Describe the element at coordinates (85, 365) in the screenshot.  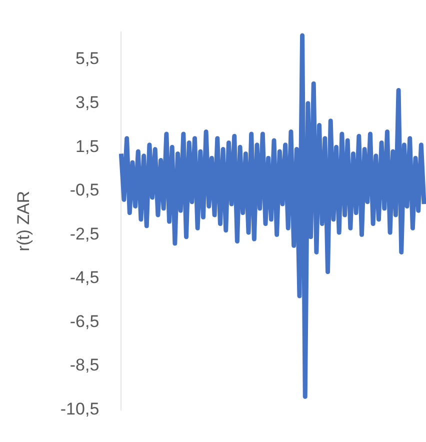
I see `y-tick-label: -8,5` at that location.